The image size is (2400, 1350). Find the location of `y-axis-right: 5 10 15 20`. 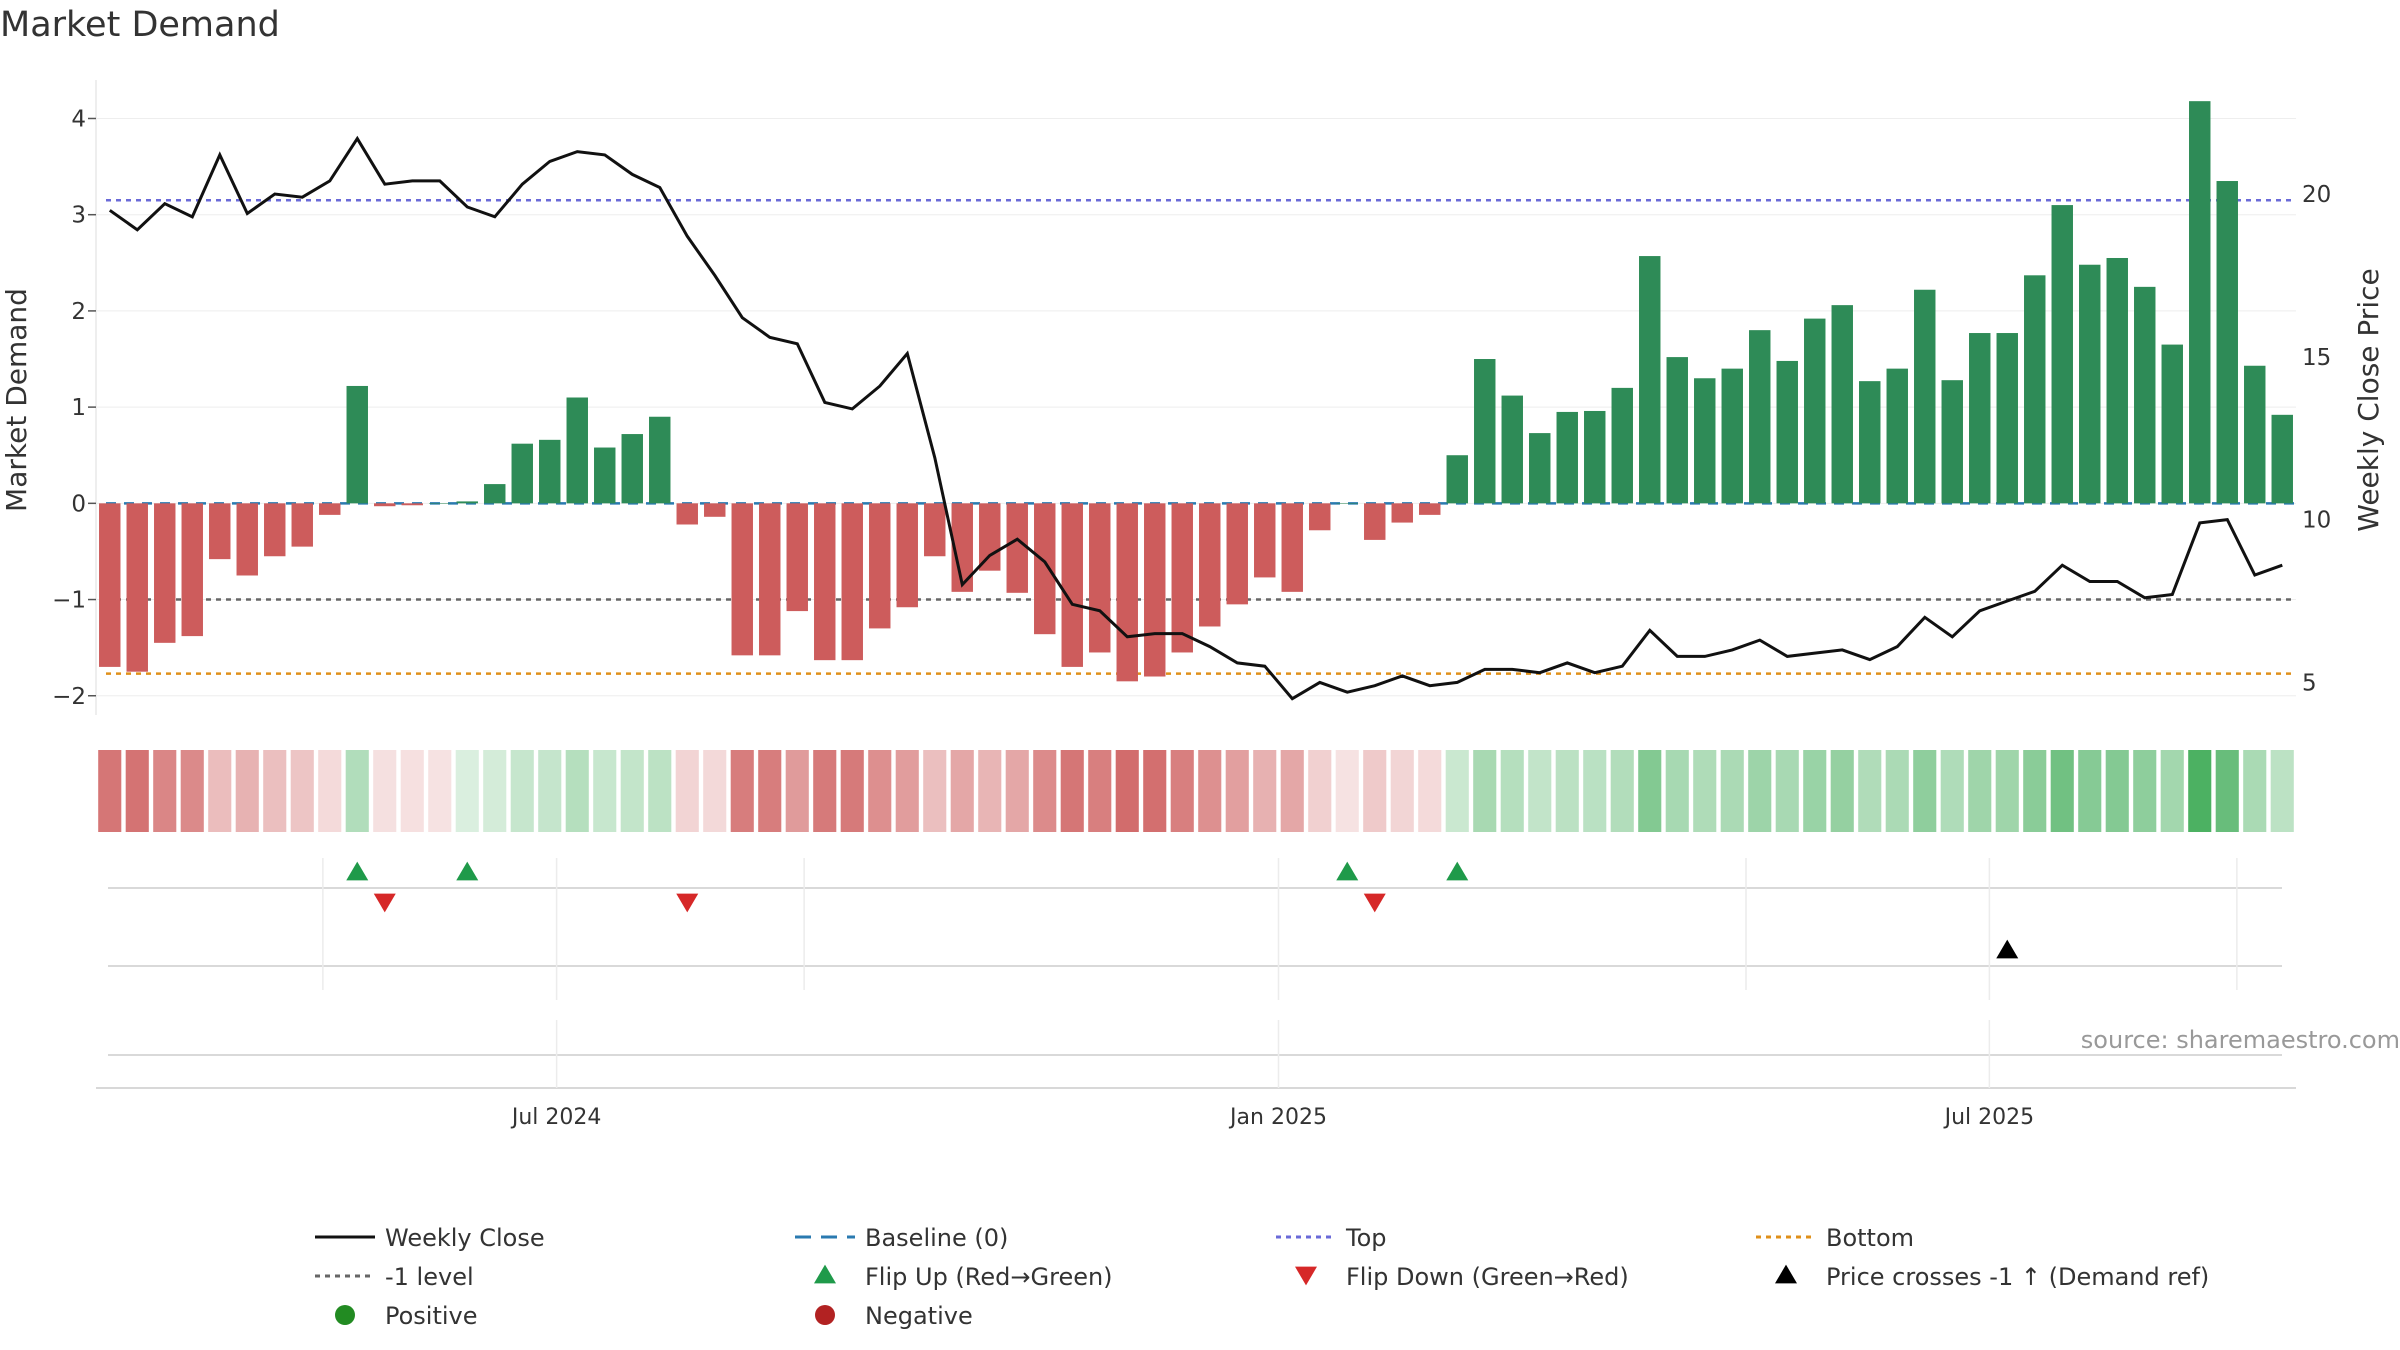

y-axis-right: 5 10 15 20 is located at coordinates (2316, 439).